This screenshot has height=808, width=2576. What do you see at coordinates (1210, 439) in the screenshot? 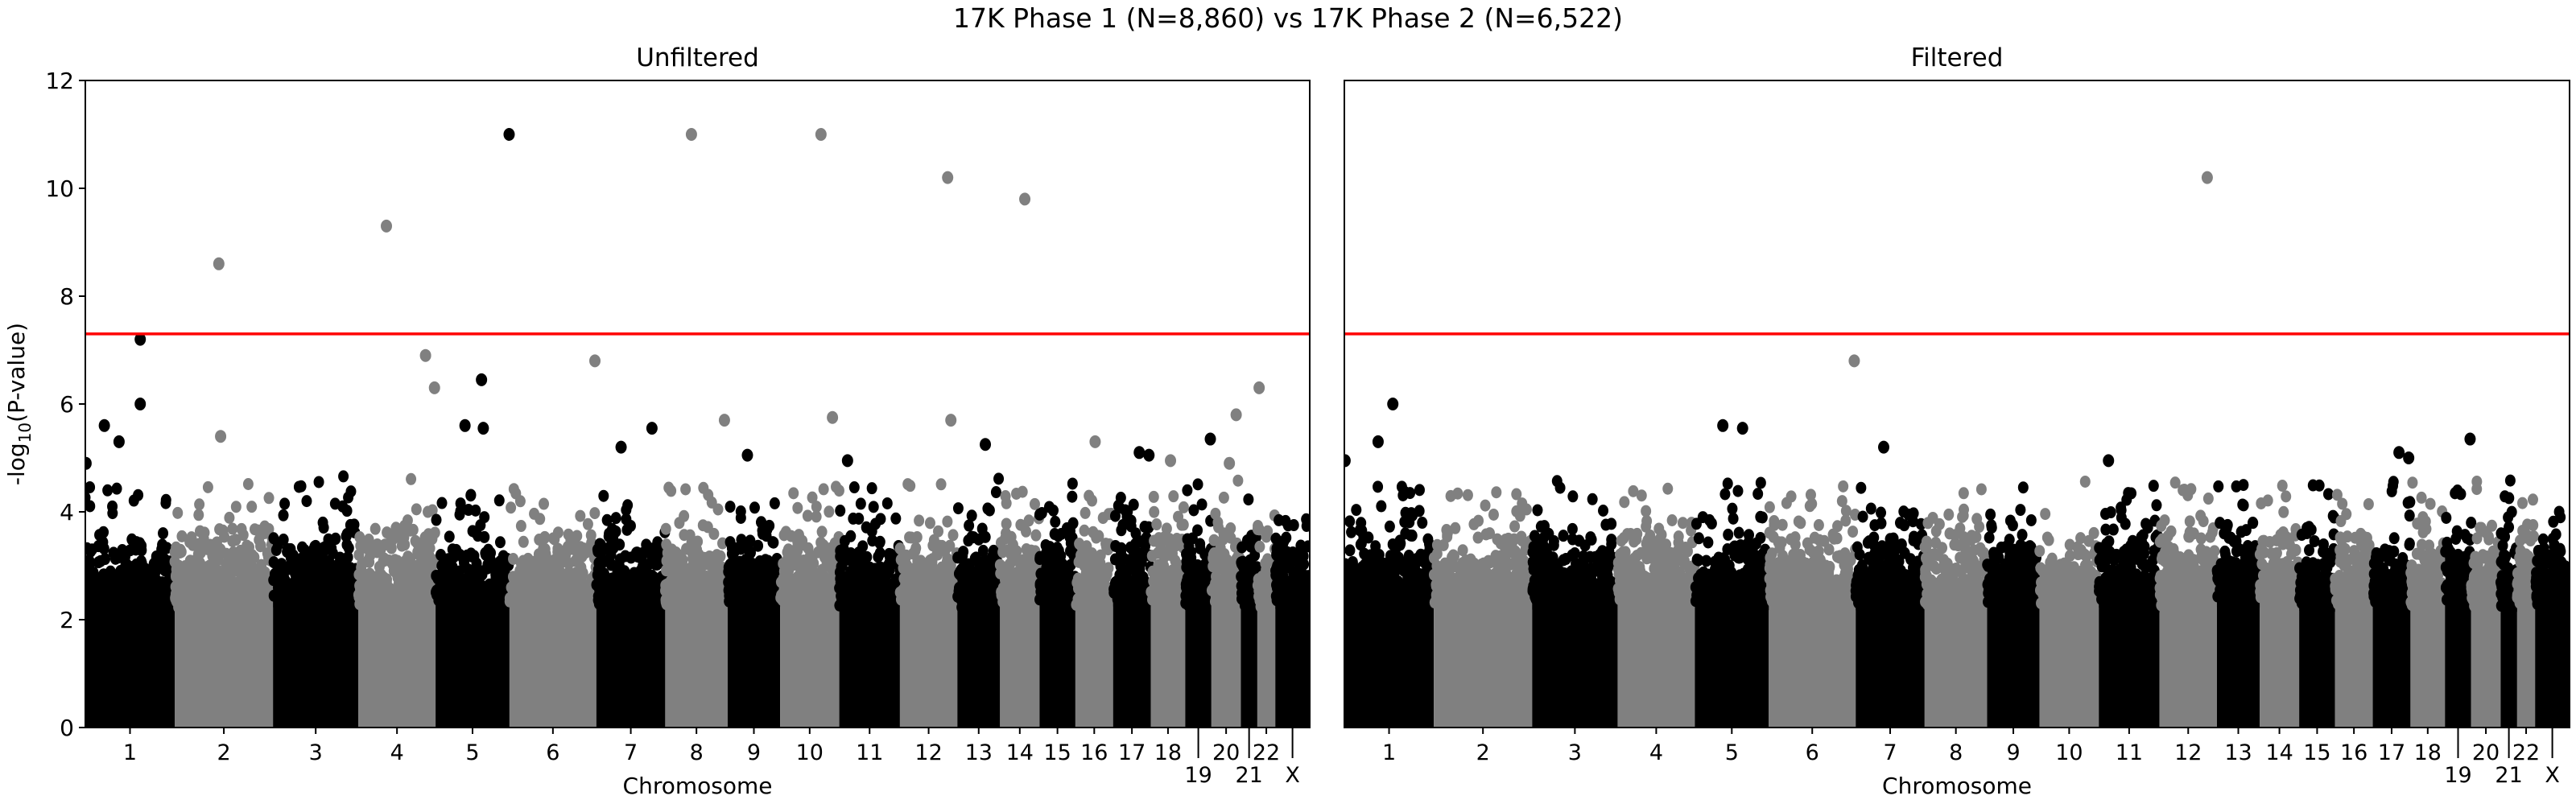
I see `snp-point-chr19` at bounding box center [1210, 439].